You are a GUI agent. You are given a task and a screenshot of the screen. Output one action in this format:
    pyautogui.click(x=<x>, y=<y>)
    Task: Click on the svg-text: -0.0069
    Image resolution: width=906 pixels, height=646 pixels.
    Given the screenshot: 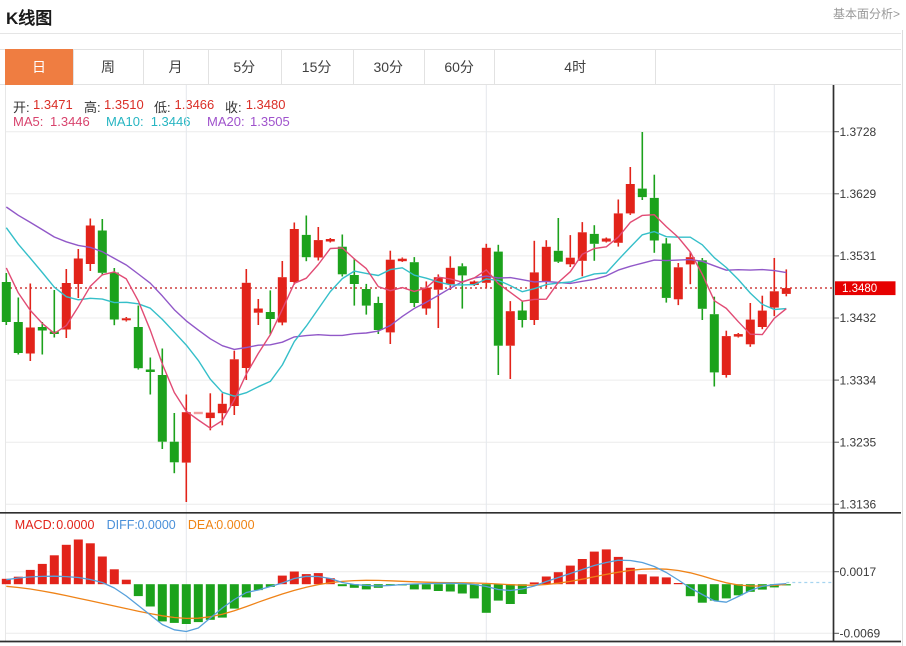 What is the action you would take?
    pyautogui.click(x=860, y=634)
    